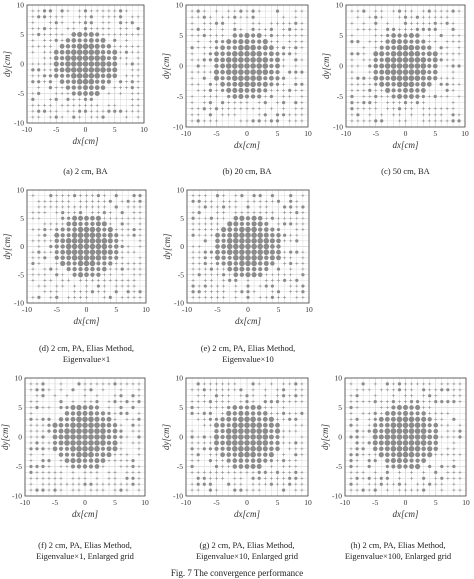 Image resolution: width=474 pixels, height=579 pixels. What do you see at coordinates (86, 348) in the screenshot?
I see `caption-line: (d) 2 cm, PA, Elias Method,` at bounding box center [86, 348].